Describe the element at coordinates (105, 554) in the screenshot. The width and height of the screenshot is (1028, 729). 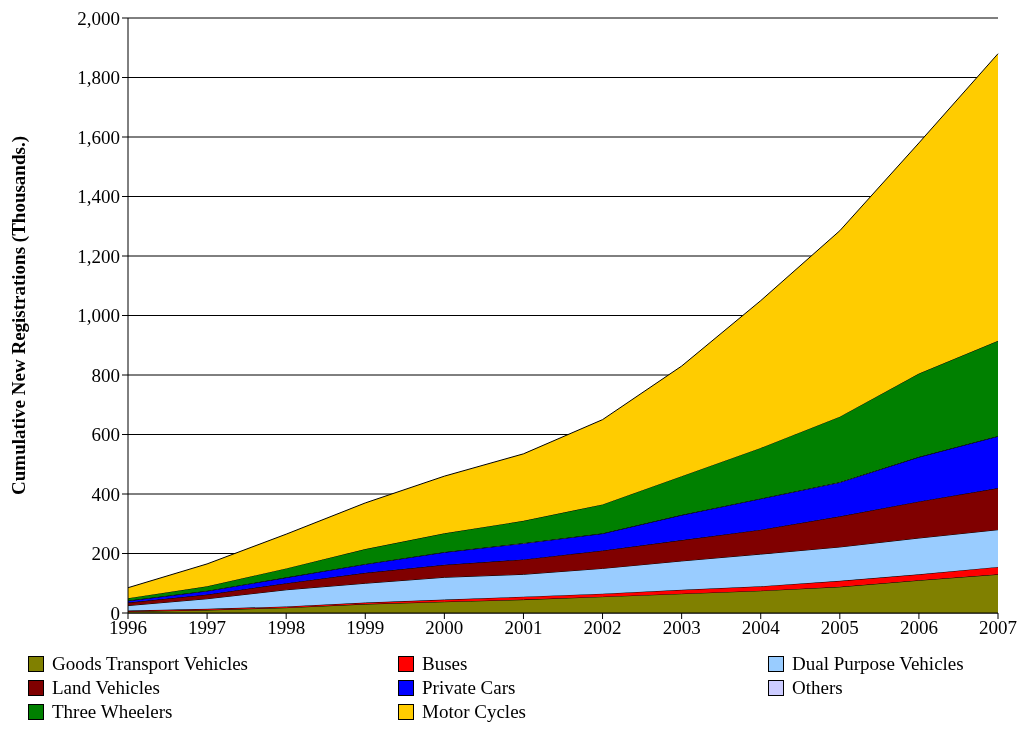
I see `y-tick-label: 200` at that location.